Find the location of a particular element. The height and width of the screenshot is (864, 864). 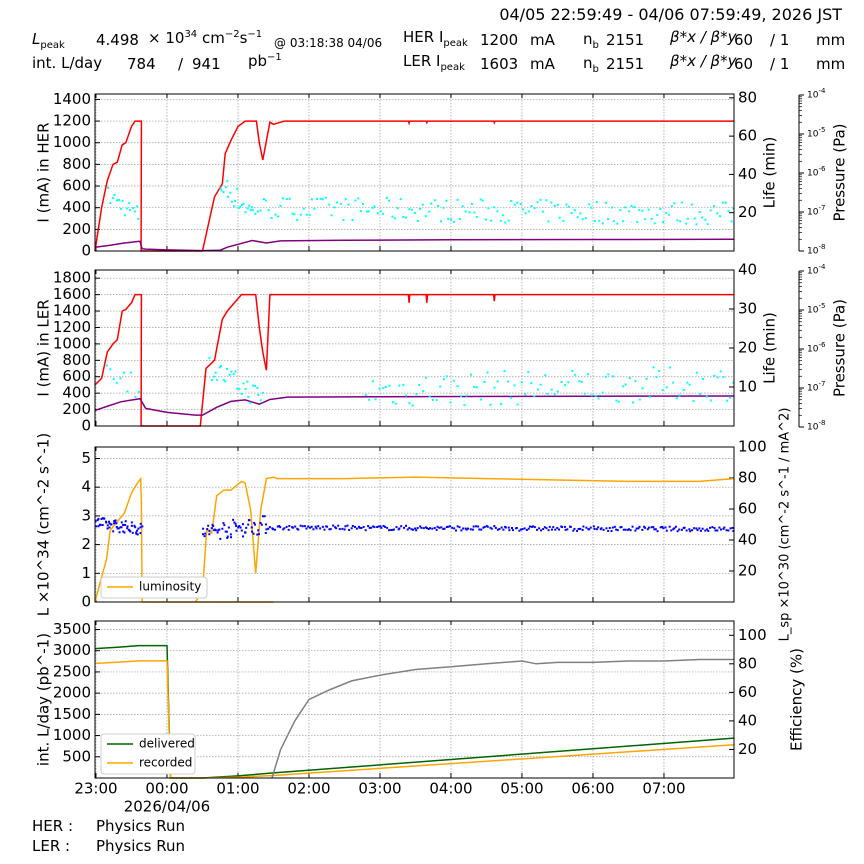

x-tick-label: 01:00 is located at coordinates (237, 789).